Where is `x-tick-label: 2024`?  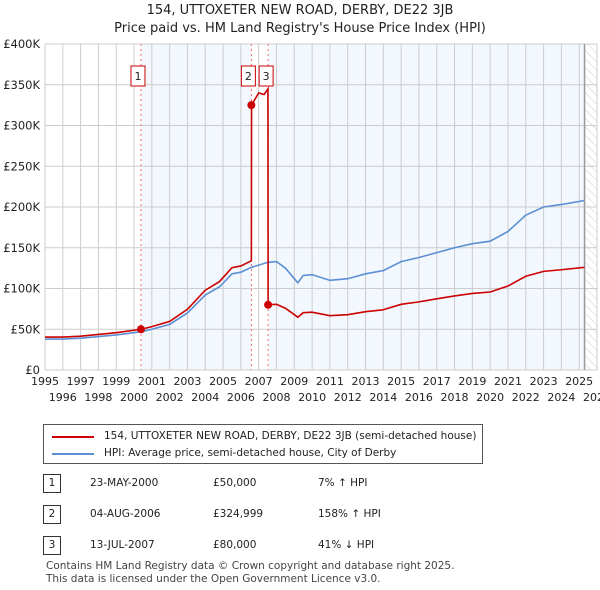 x-tick-label: 2024 is located at coordinates (561, 397).